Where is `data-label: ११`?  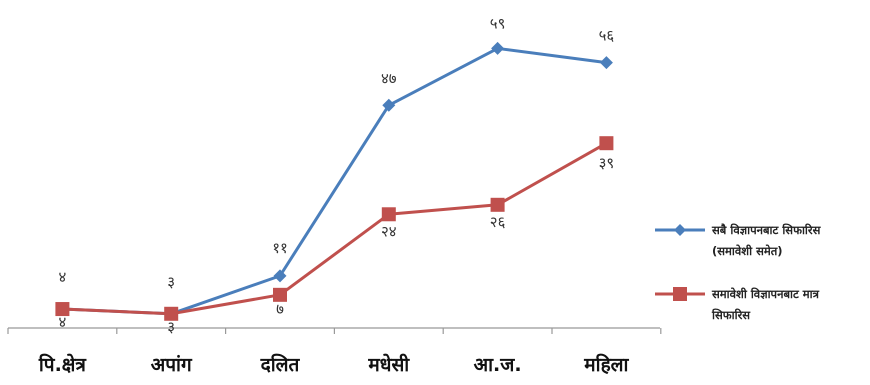
data-label: ११ is located at coordinates (280, 248).